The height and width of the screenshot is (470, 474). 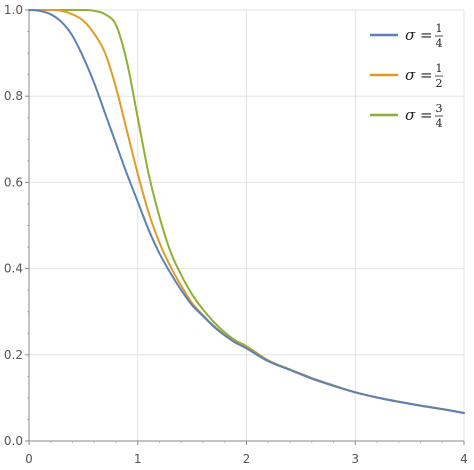 I want to click on y-tick-label-0: 0.0, so click(x=13, y=441).